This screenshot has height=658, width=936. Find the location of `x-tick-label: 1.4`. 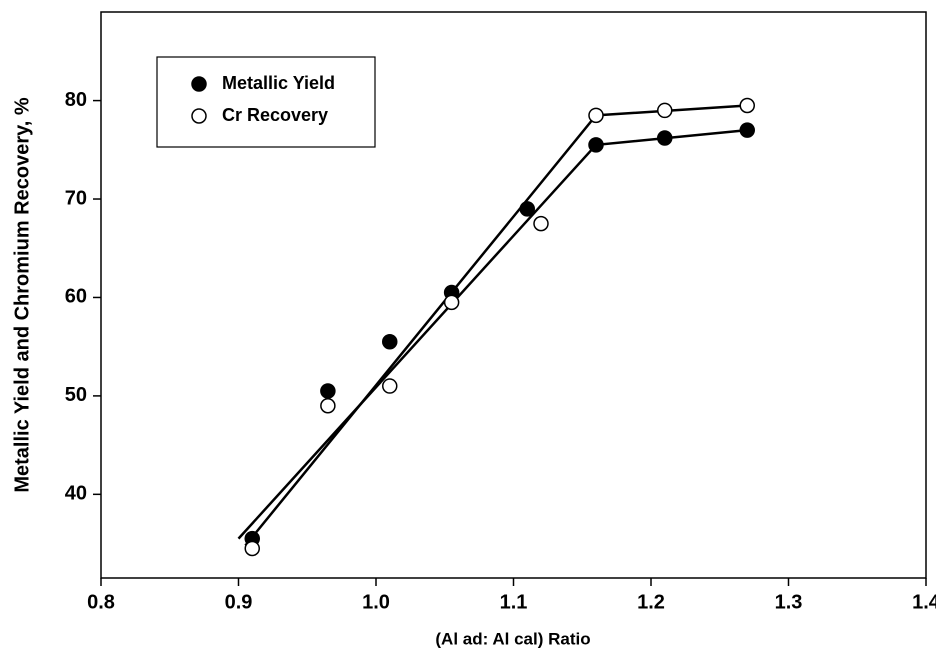

x-tick-label: 1.4 is located at coordinates (924, 602).